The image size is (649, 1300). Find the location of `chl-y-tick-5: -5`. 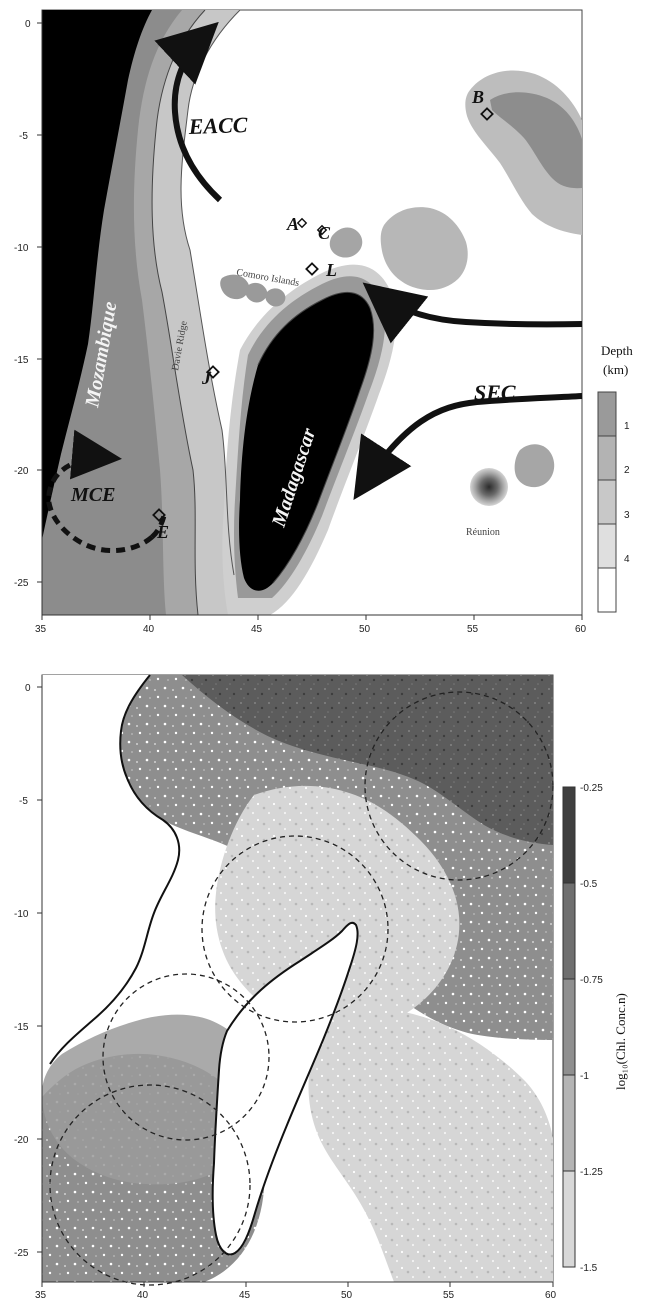

chl-y-tick-5: -5 is located at coordinates (23, 801).